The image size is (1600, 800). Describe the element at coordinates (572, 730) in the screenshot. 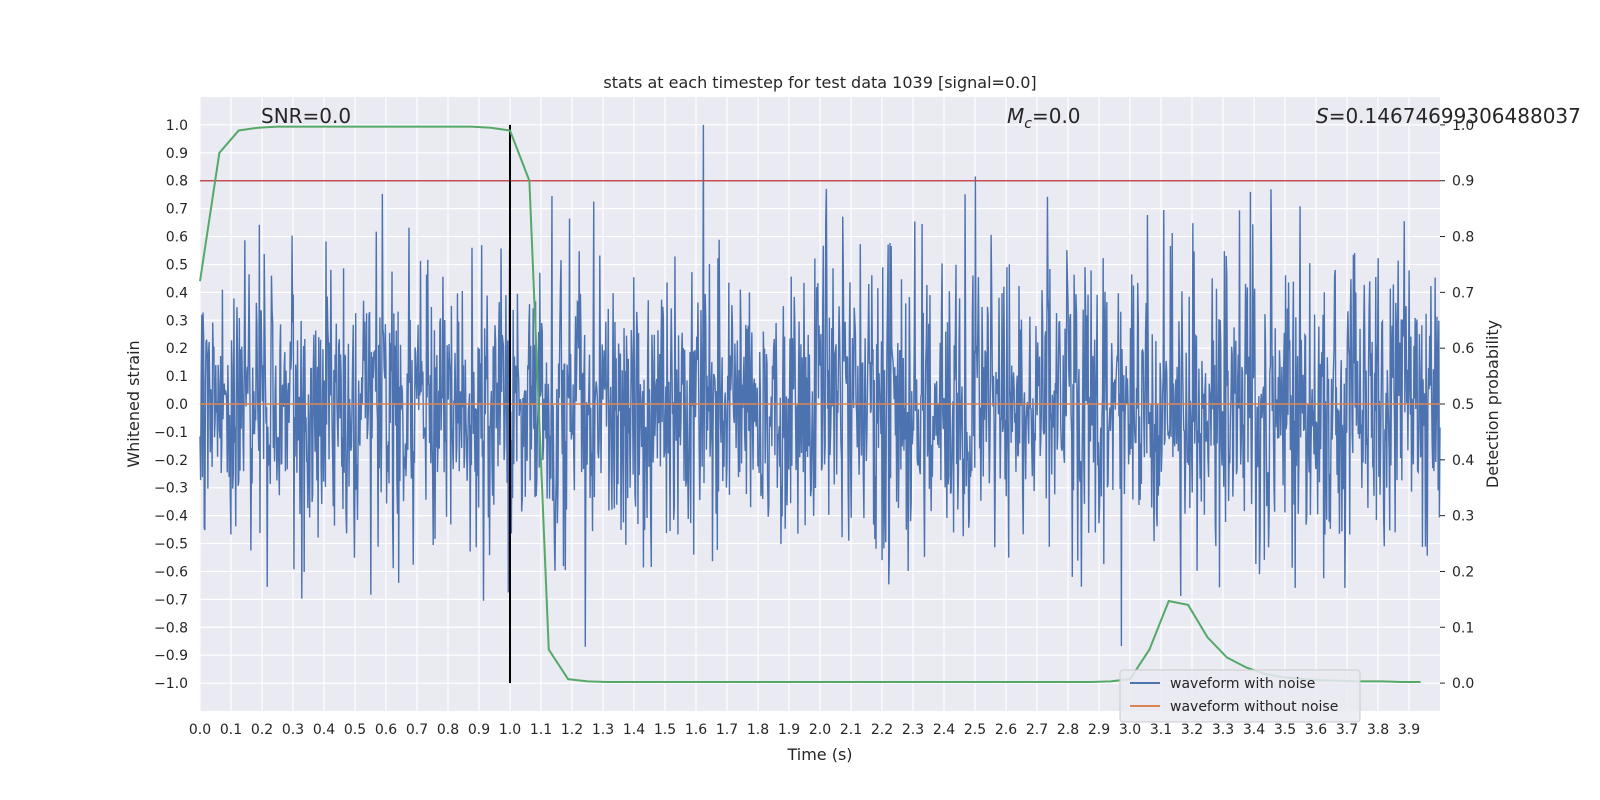

I see `x-tick-label: 1.2` at that location.